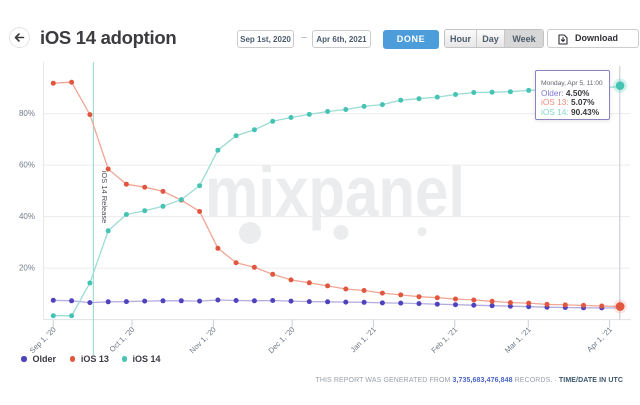 The height and width of the screenshot is (405, 640). Describe the element at coordinates (27, 216) in the screenshot. I see `svg-text: 40%` at that location.